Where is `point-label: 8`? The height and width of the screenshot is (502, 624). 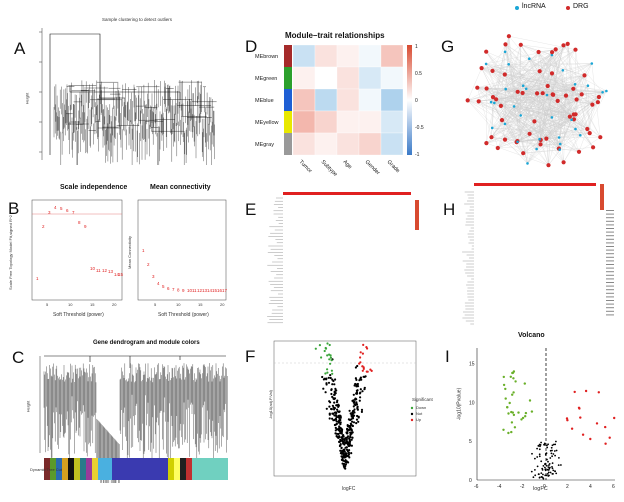 point-label: 8 is located at coordinates (178, 290).